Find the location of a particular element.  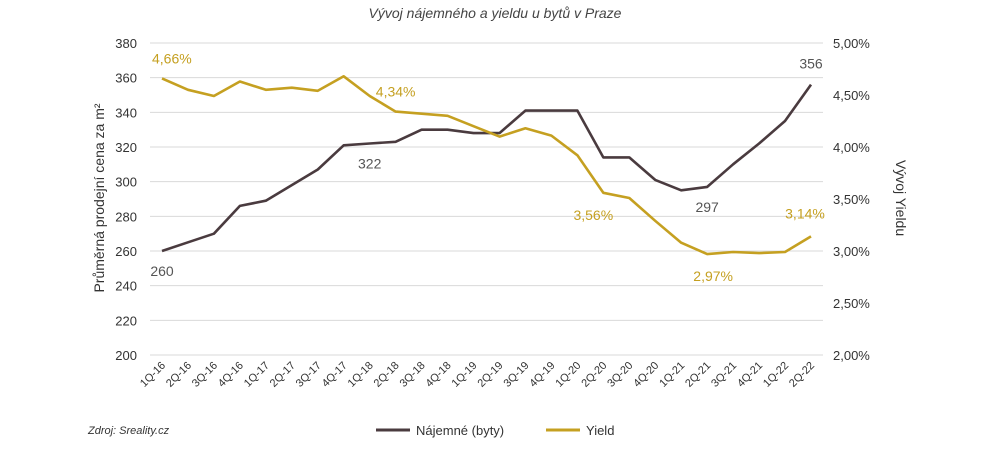

x-tick-label: 2Q-19 is located at coordinates (490, 375).